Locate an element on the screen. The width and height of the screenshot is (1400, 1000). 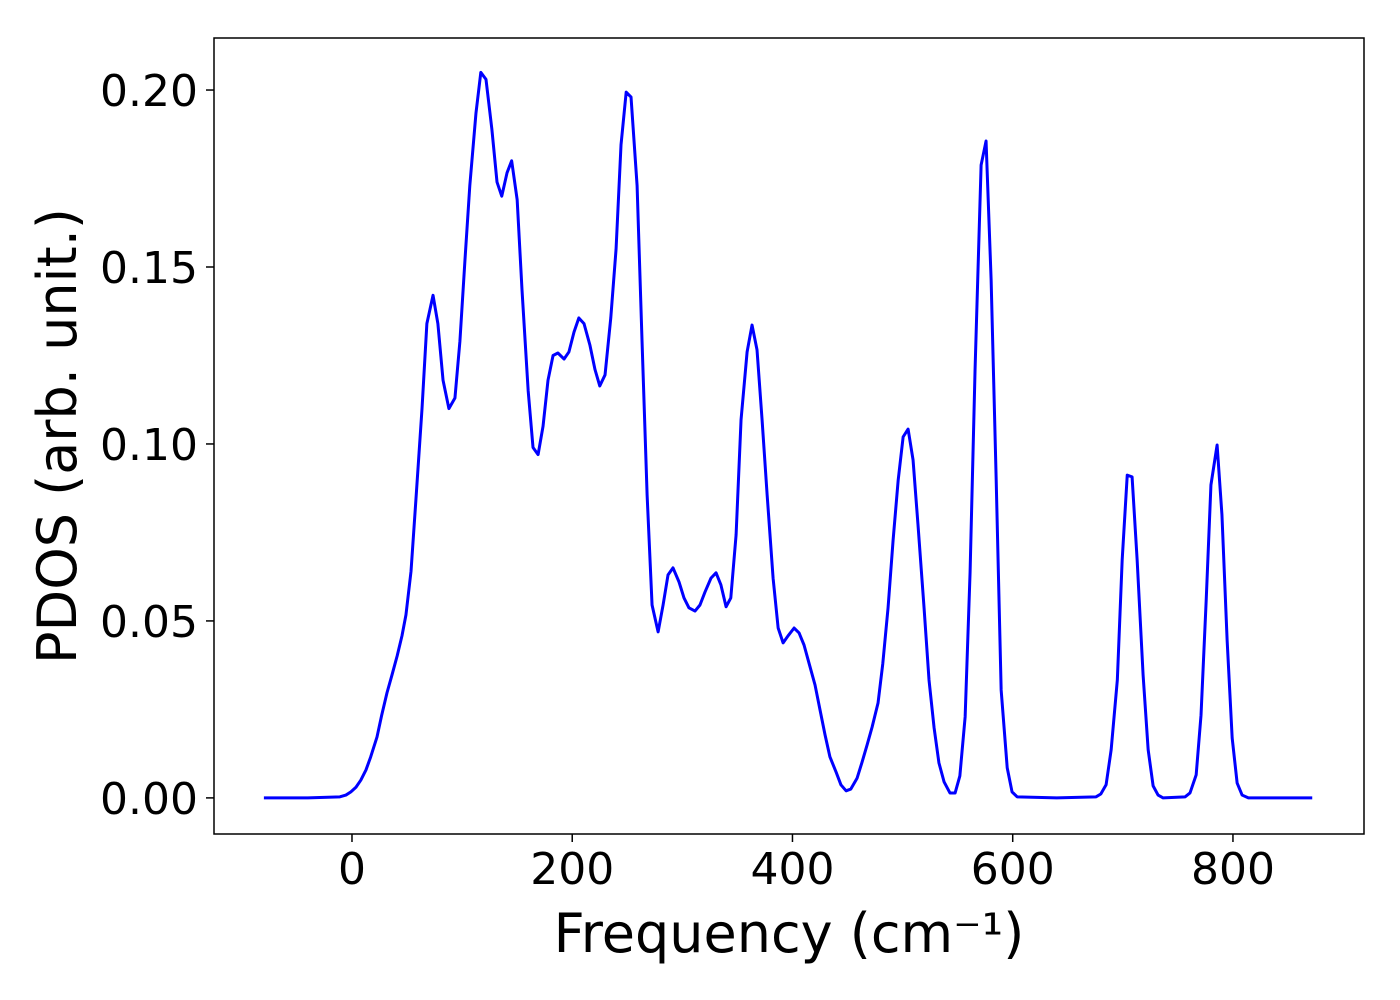
y-tick-label: 0.05 is located at coordinates (149, 622).